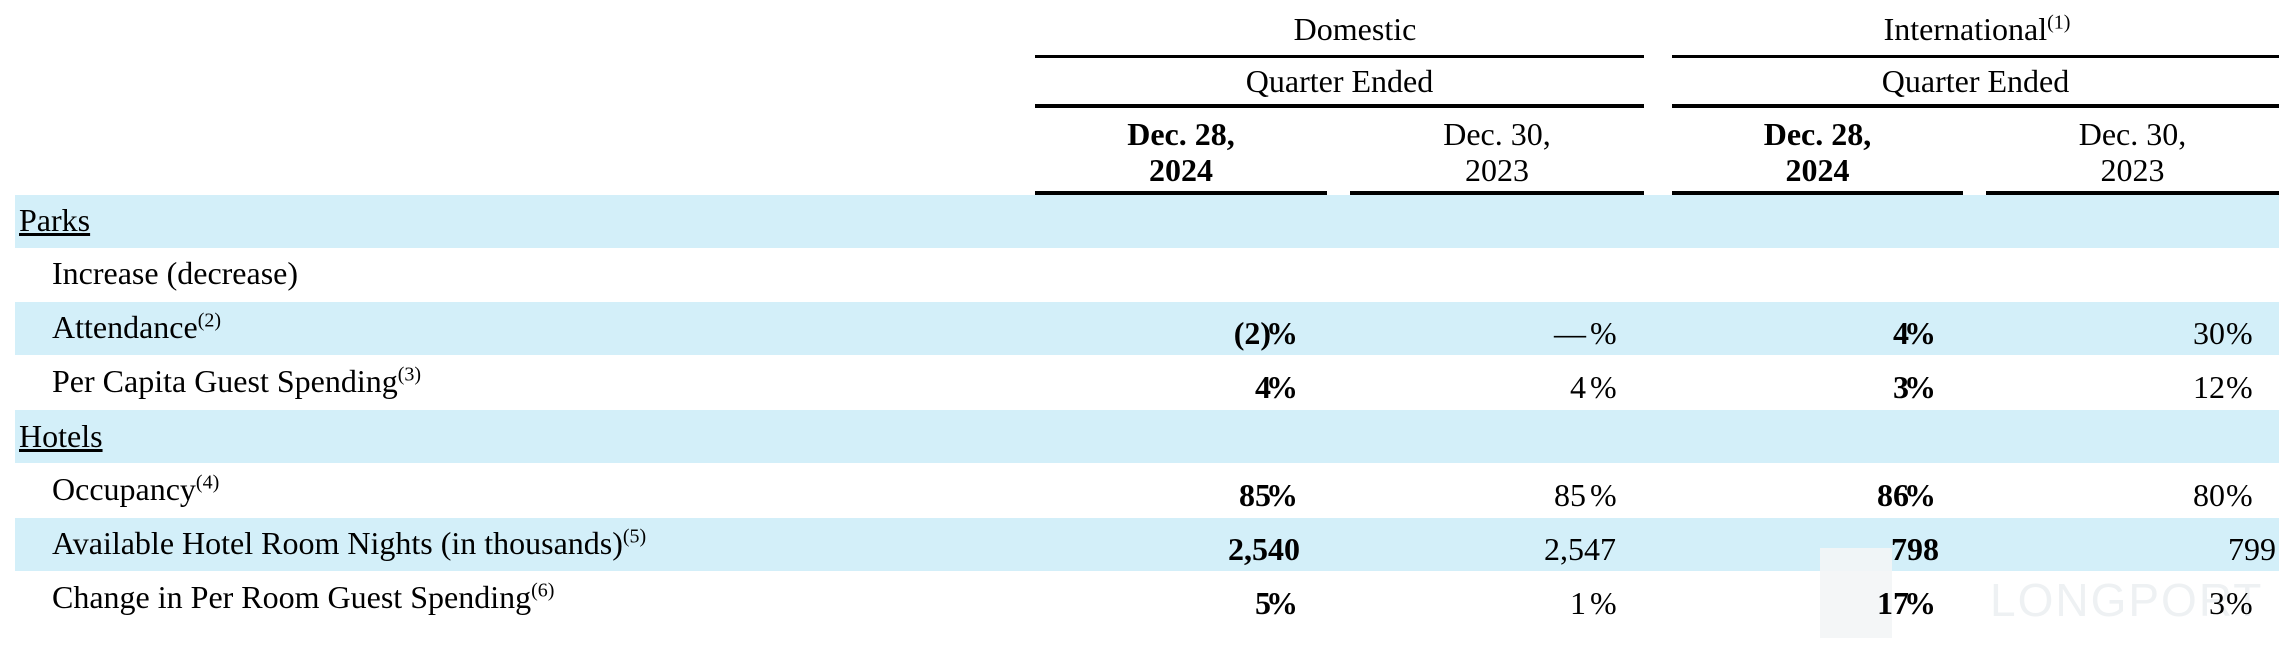 The image size is (2294, 650). Describe the element at coordinates (1817, 134) in the screenshot. I see `col3-header-line1: Dec. 28,` at that location.